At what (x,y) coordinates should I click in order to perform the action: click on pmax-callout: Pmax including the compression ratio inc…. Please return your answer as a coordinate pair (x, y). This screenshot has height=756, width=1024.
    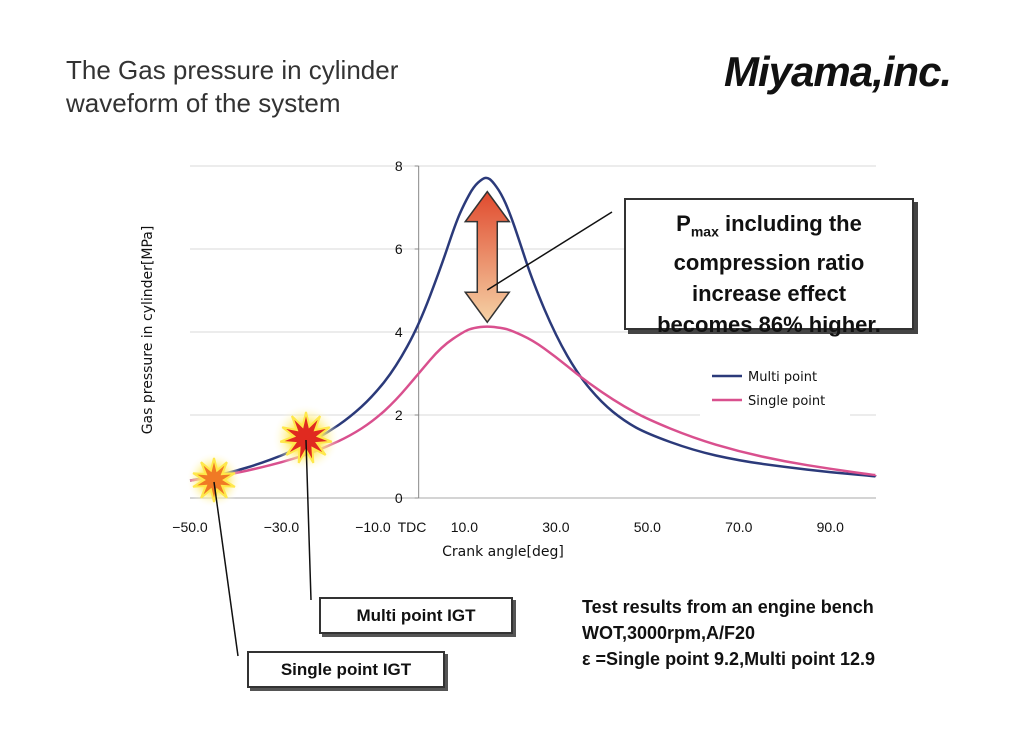
    Looking at the image, I should click on (769, 267).